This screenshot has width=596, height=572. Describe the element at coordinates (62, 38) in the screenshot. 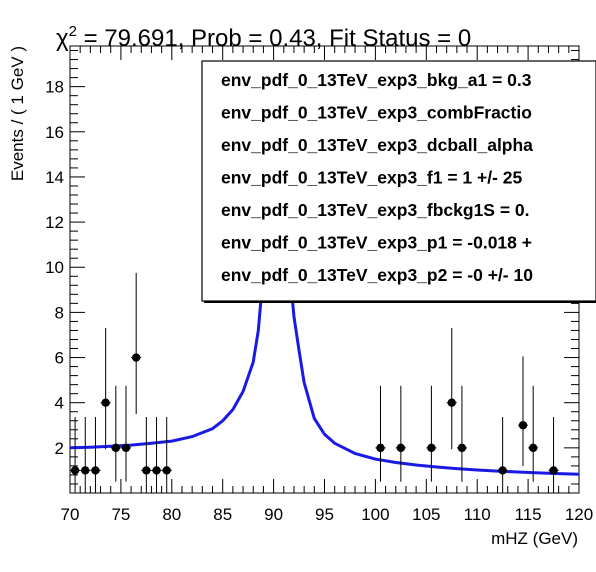

I see `chart-title-chi: χ` at that location.